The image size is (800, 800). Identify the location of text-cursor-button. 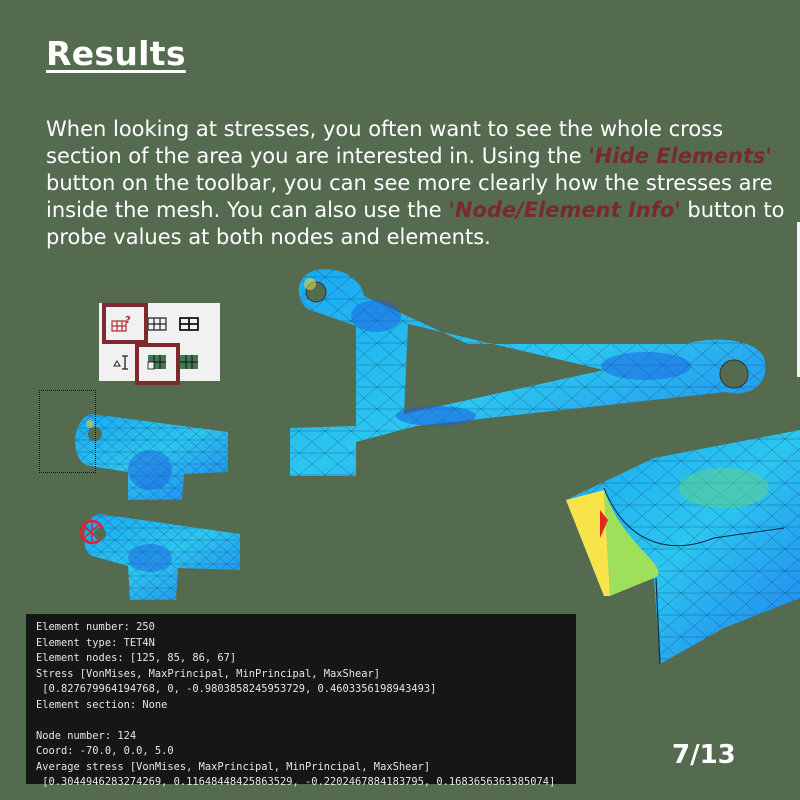
(121, 362).